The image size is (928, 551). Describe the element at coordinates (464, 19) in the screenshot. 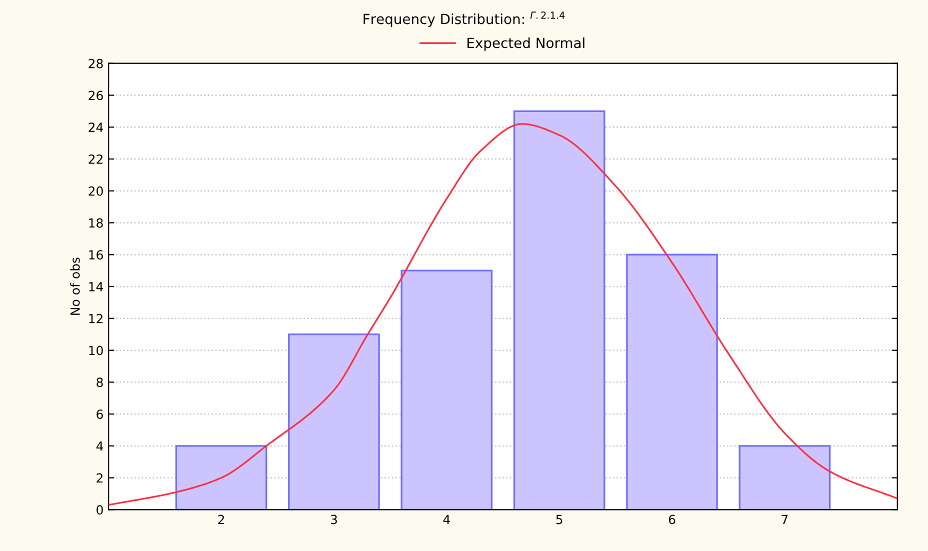

I see `chart-title: Frequency Distribution: $^{Г.2.1.4}$` at that location.